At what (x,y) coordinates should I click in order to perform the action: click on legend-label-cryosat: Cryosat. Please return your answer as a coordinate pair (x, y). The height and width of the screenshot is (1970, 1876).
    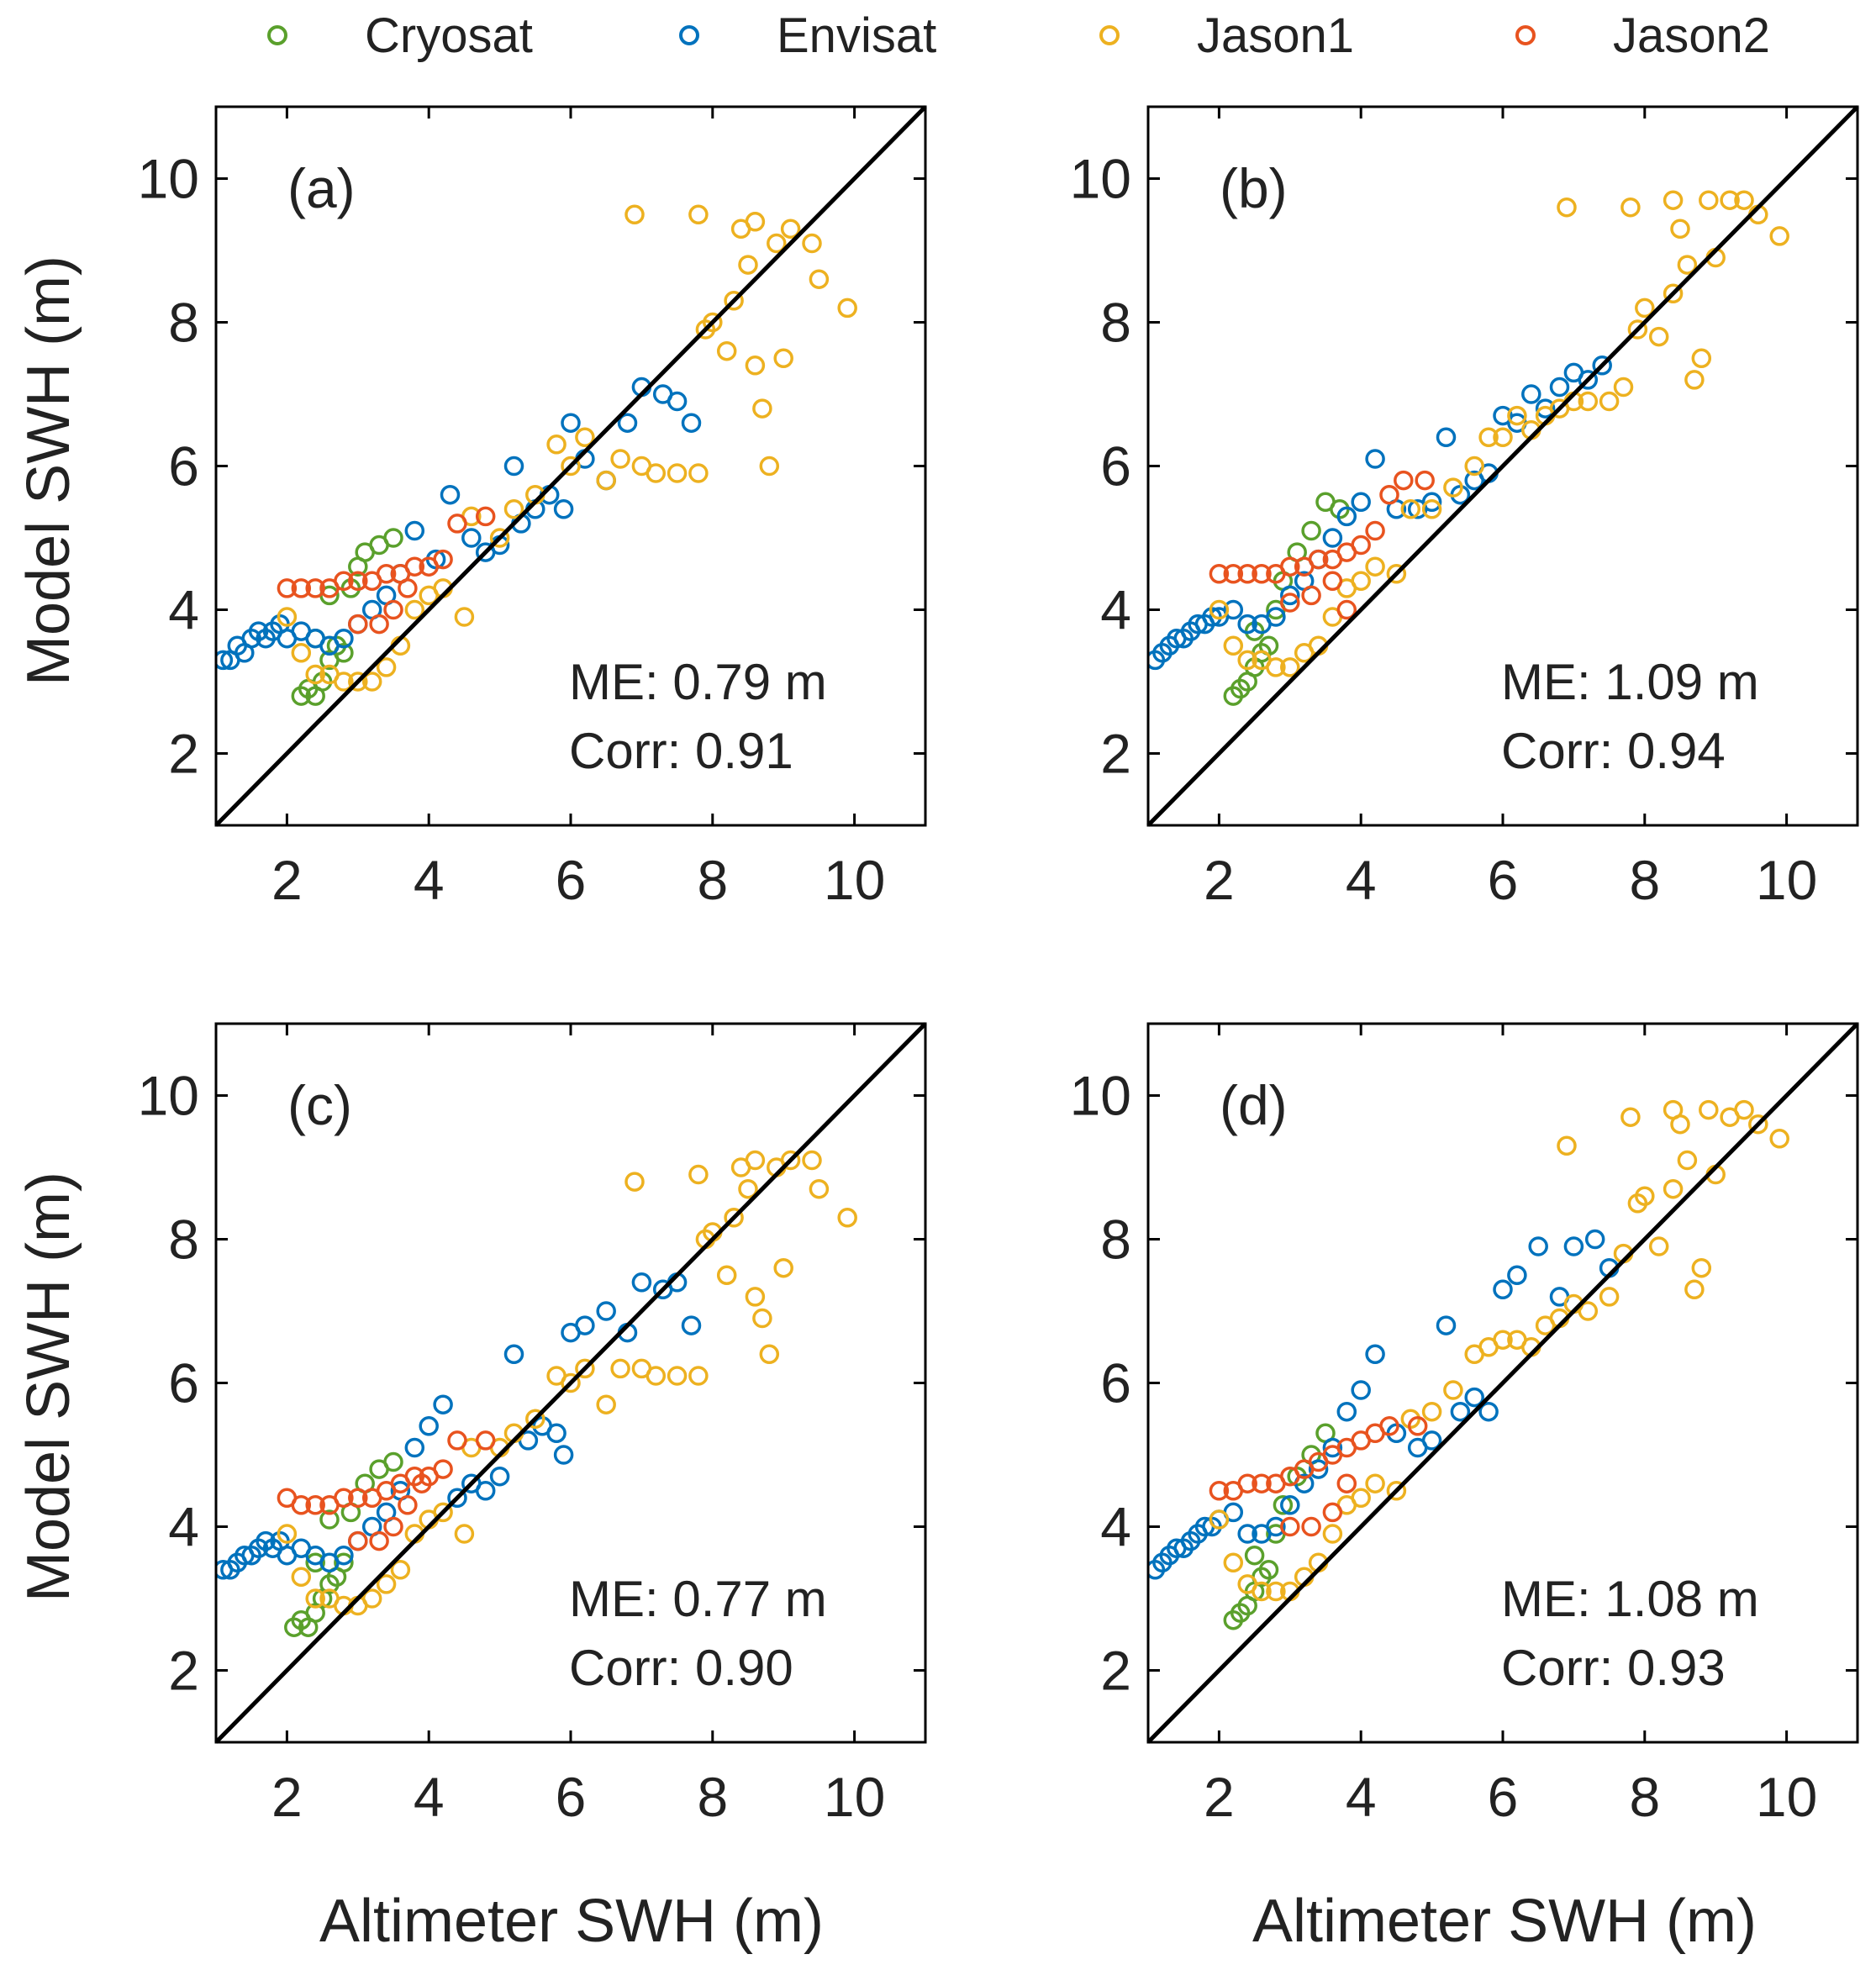
    Looking at the image, I should click on (449, 35).